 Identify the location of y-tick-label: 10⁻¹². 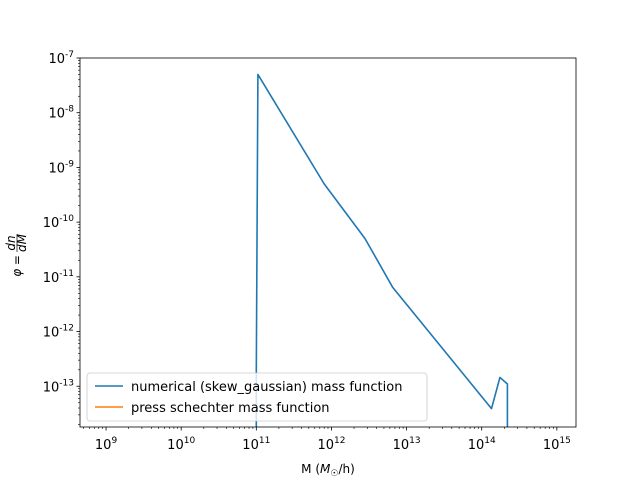
(58, 332).